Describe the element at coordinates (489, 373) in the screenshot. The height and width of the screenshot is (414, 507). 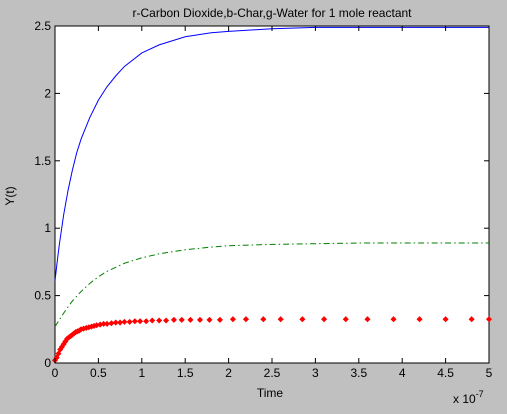
I see `x-tick-label: 5` at that location.